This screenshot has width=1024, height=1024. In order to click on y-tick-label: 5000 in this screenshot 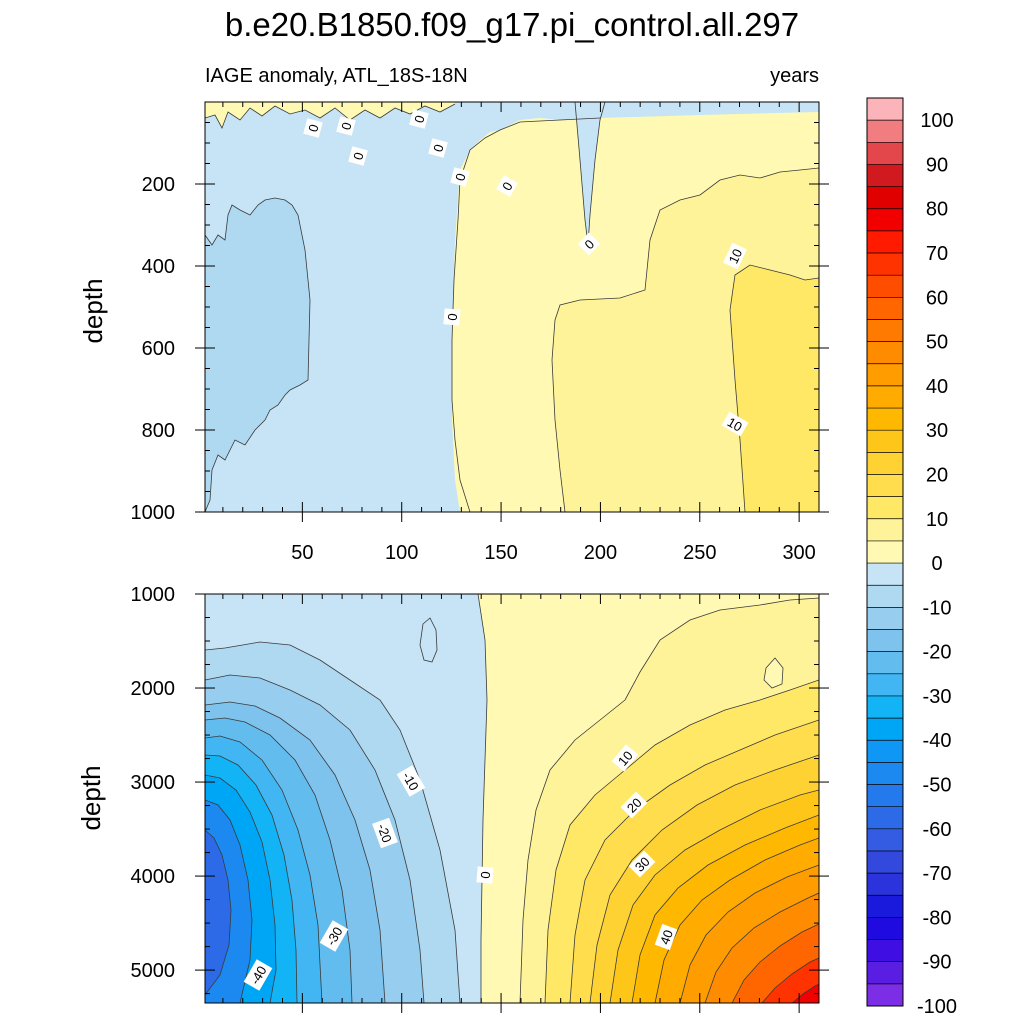, I will do `click(153, 971)`.